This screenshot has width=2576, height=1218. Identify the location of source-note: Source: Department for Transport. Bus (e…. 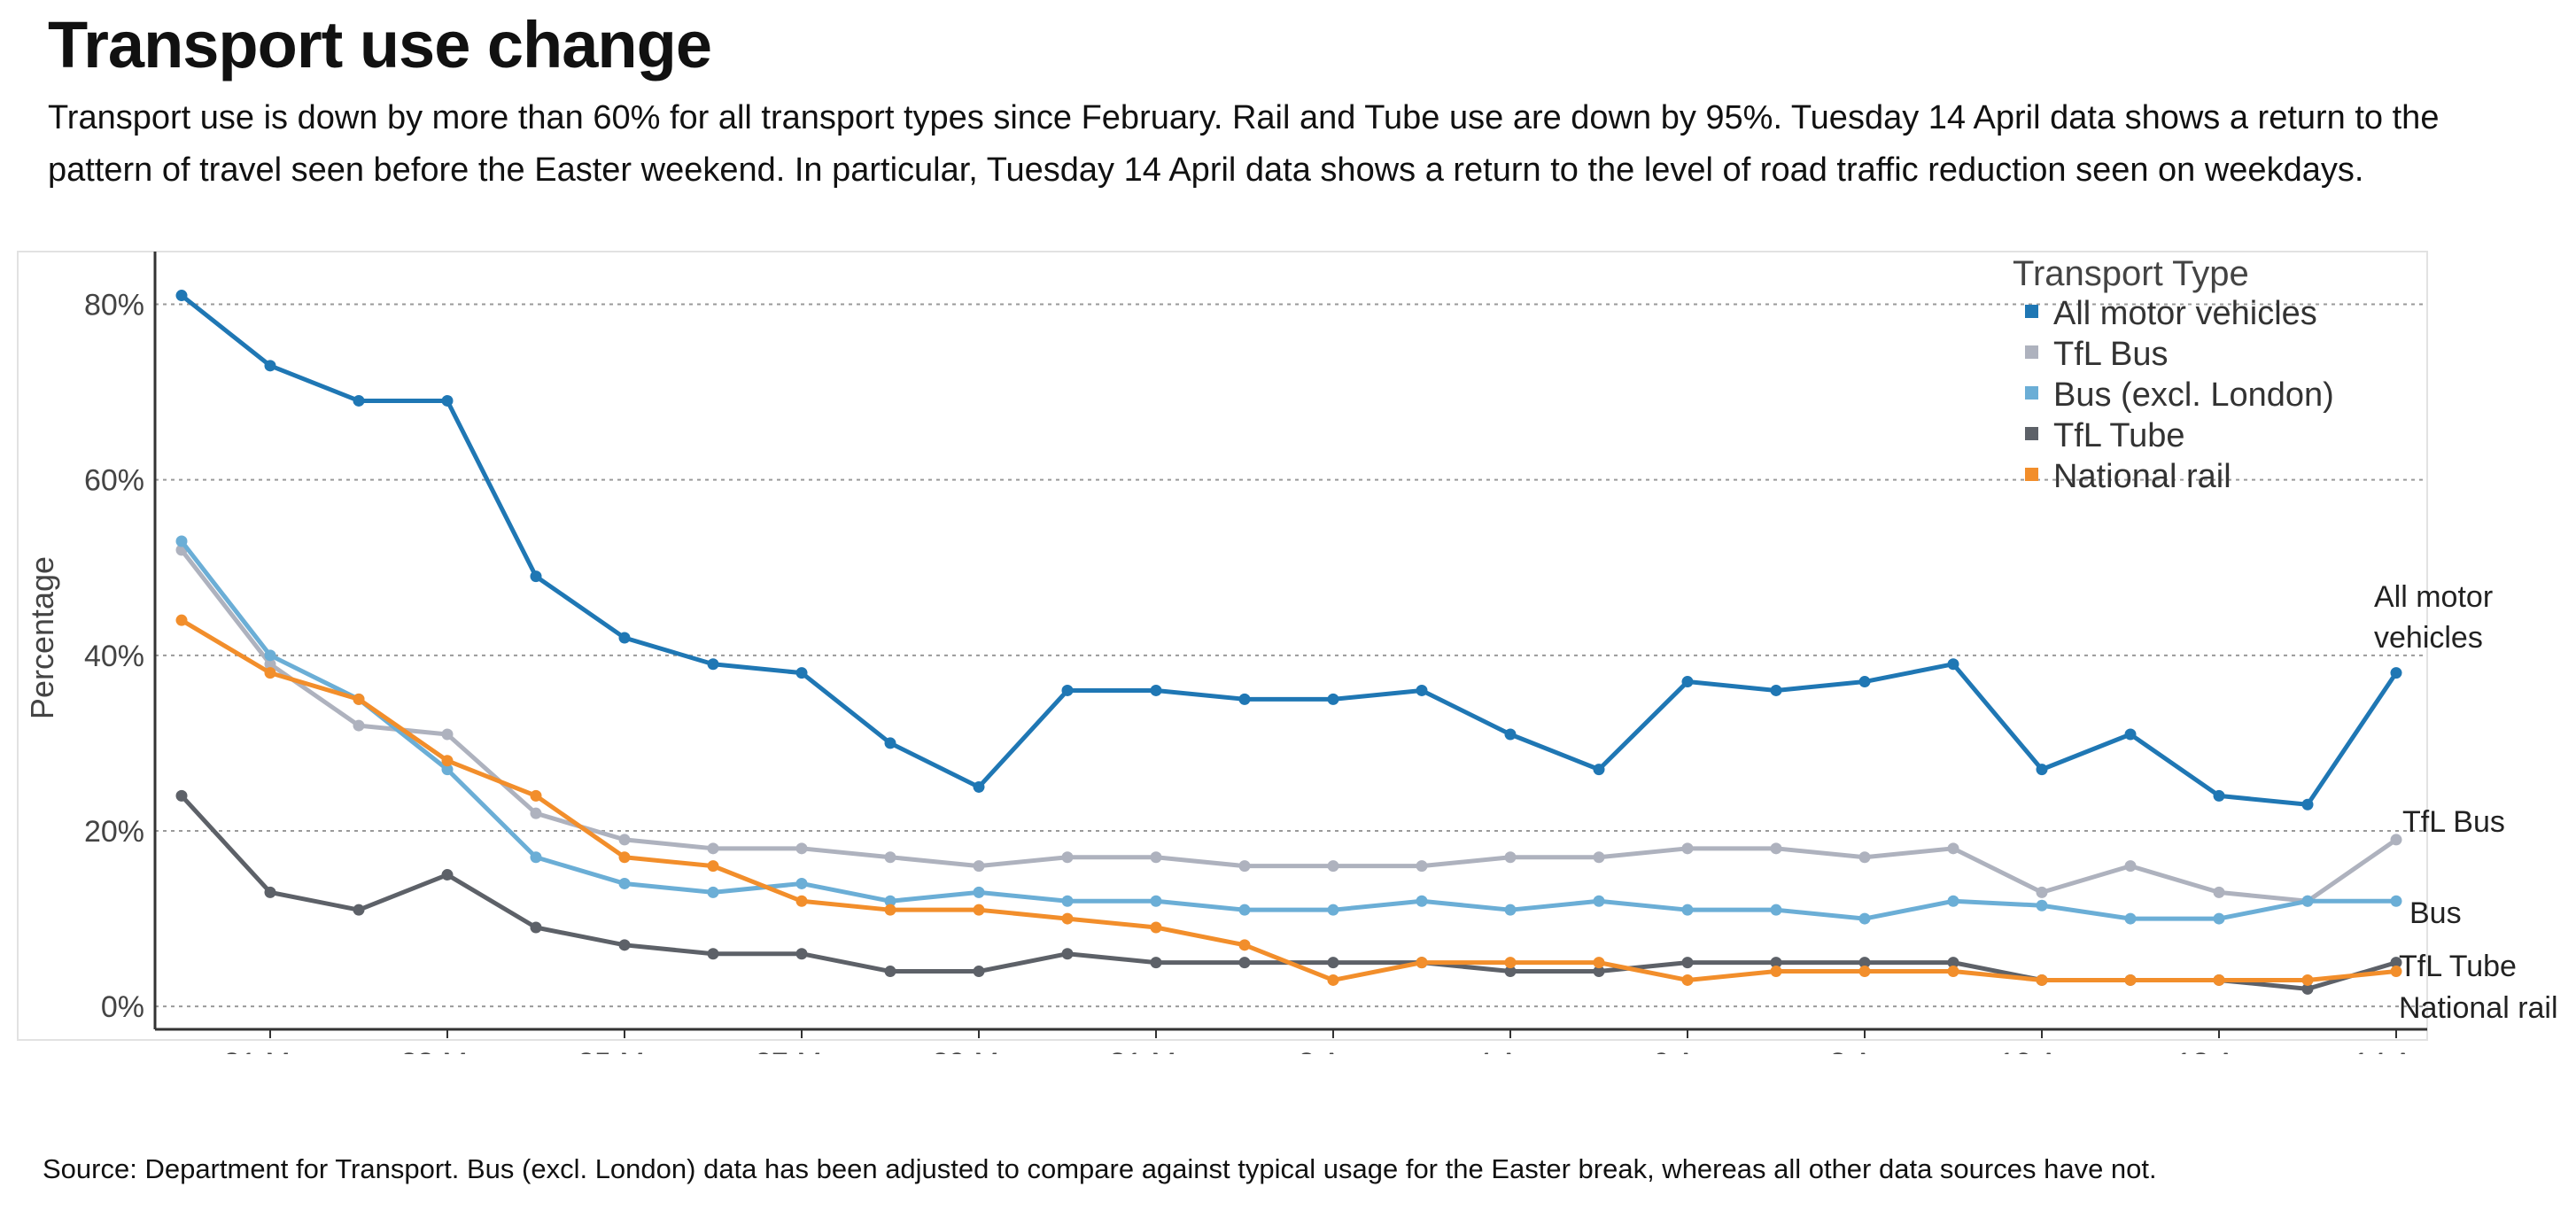
(1100, 1168).